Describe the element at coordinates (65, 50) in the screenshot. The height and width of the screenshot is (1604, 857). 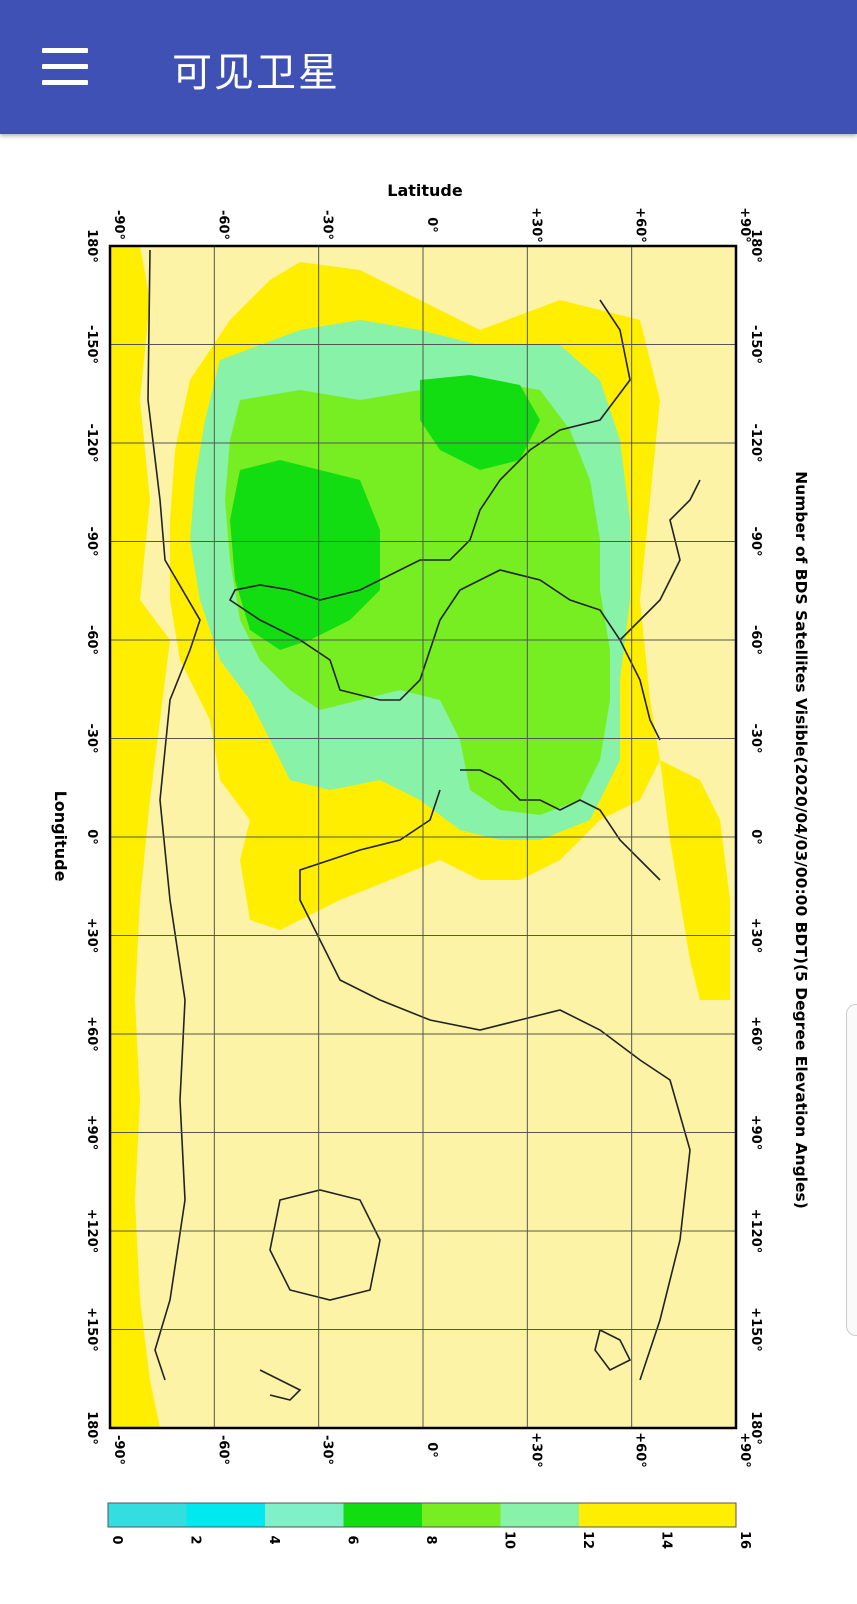
I see `hamburger-menu-icon` at that location.